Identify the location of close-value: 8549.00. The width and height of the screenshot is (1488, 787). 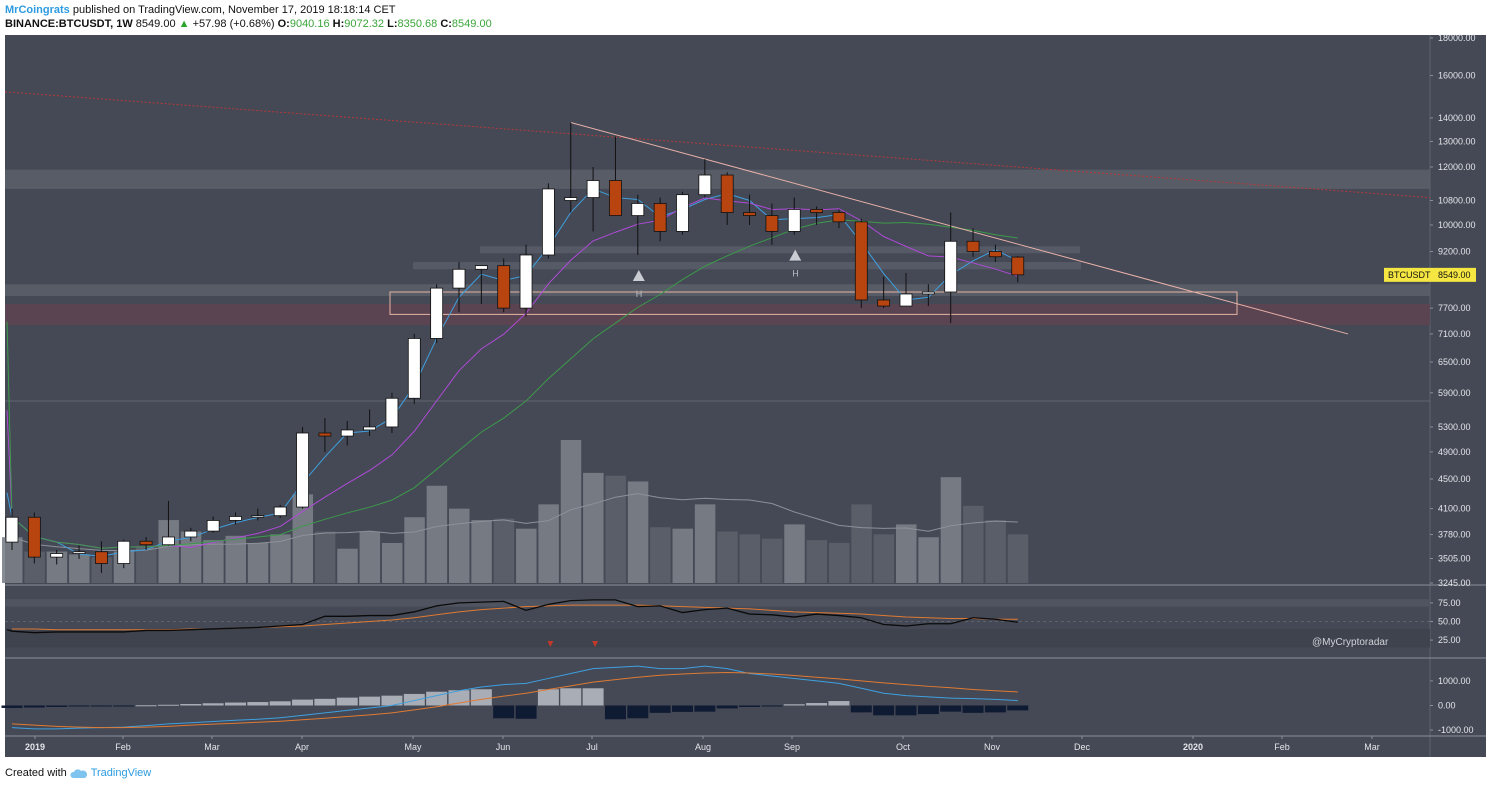
(471, 24).